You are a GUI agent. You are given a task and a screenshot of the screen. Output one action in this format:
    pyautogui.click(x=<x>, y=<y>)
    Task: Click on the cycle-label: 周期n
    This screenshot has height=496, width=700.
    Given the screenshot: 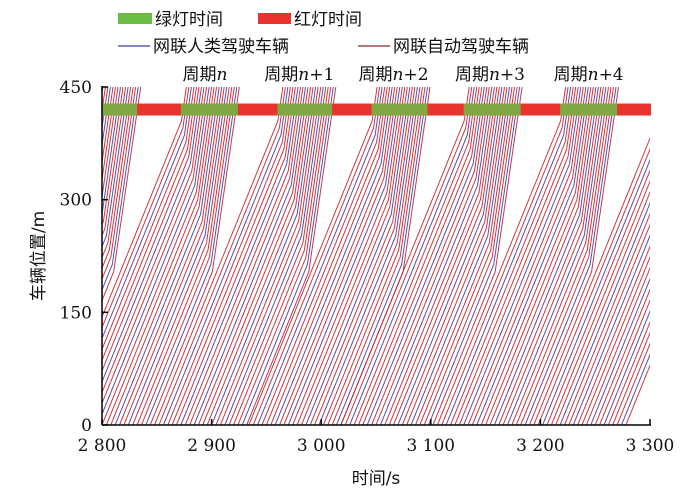 What is the action you would take?
    pyautogui.click(x=205, y=75)
    